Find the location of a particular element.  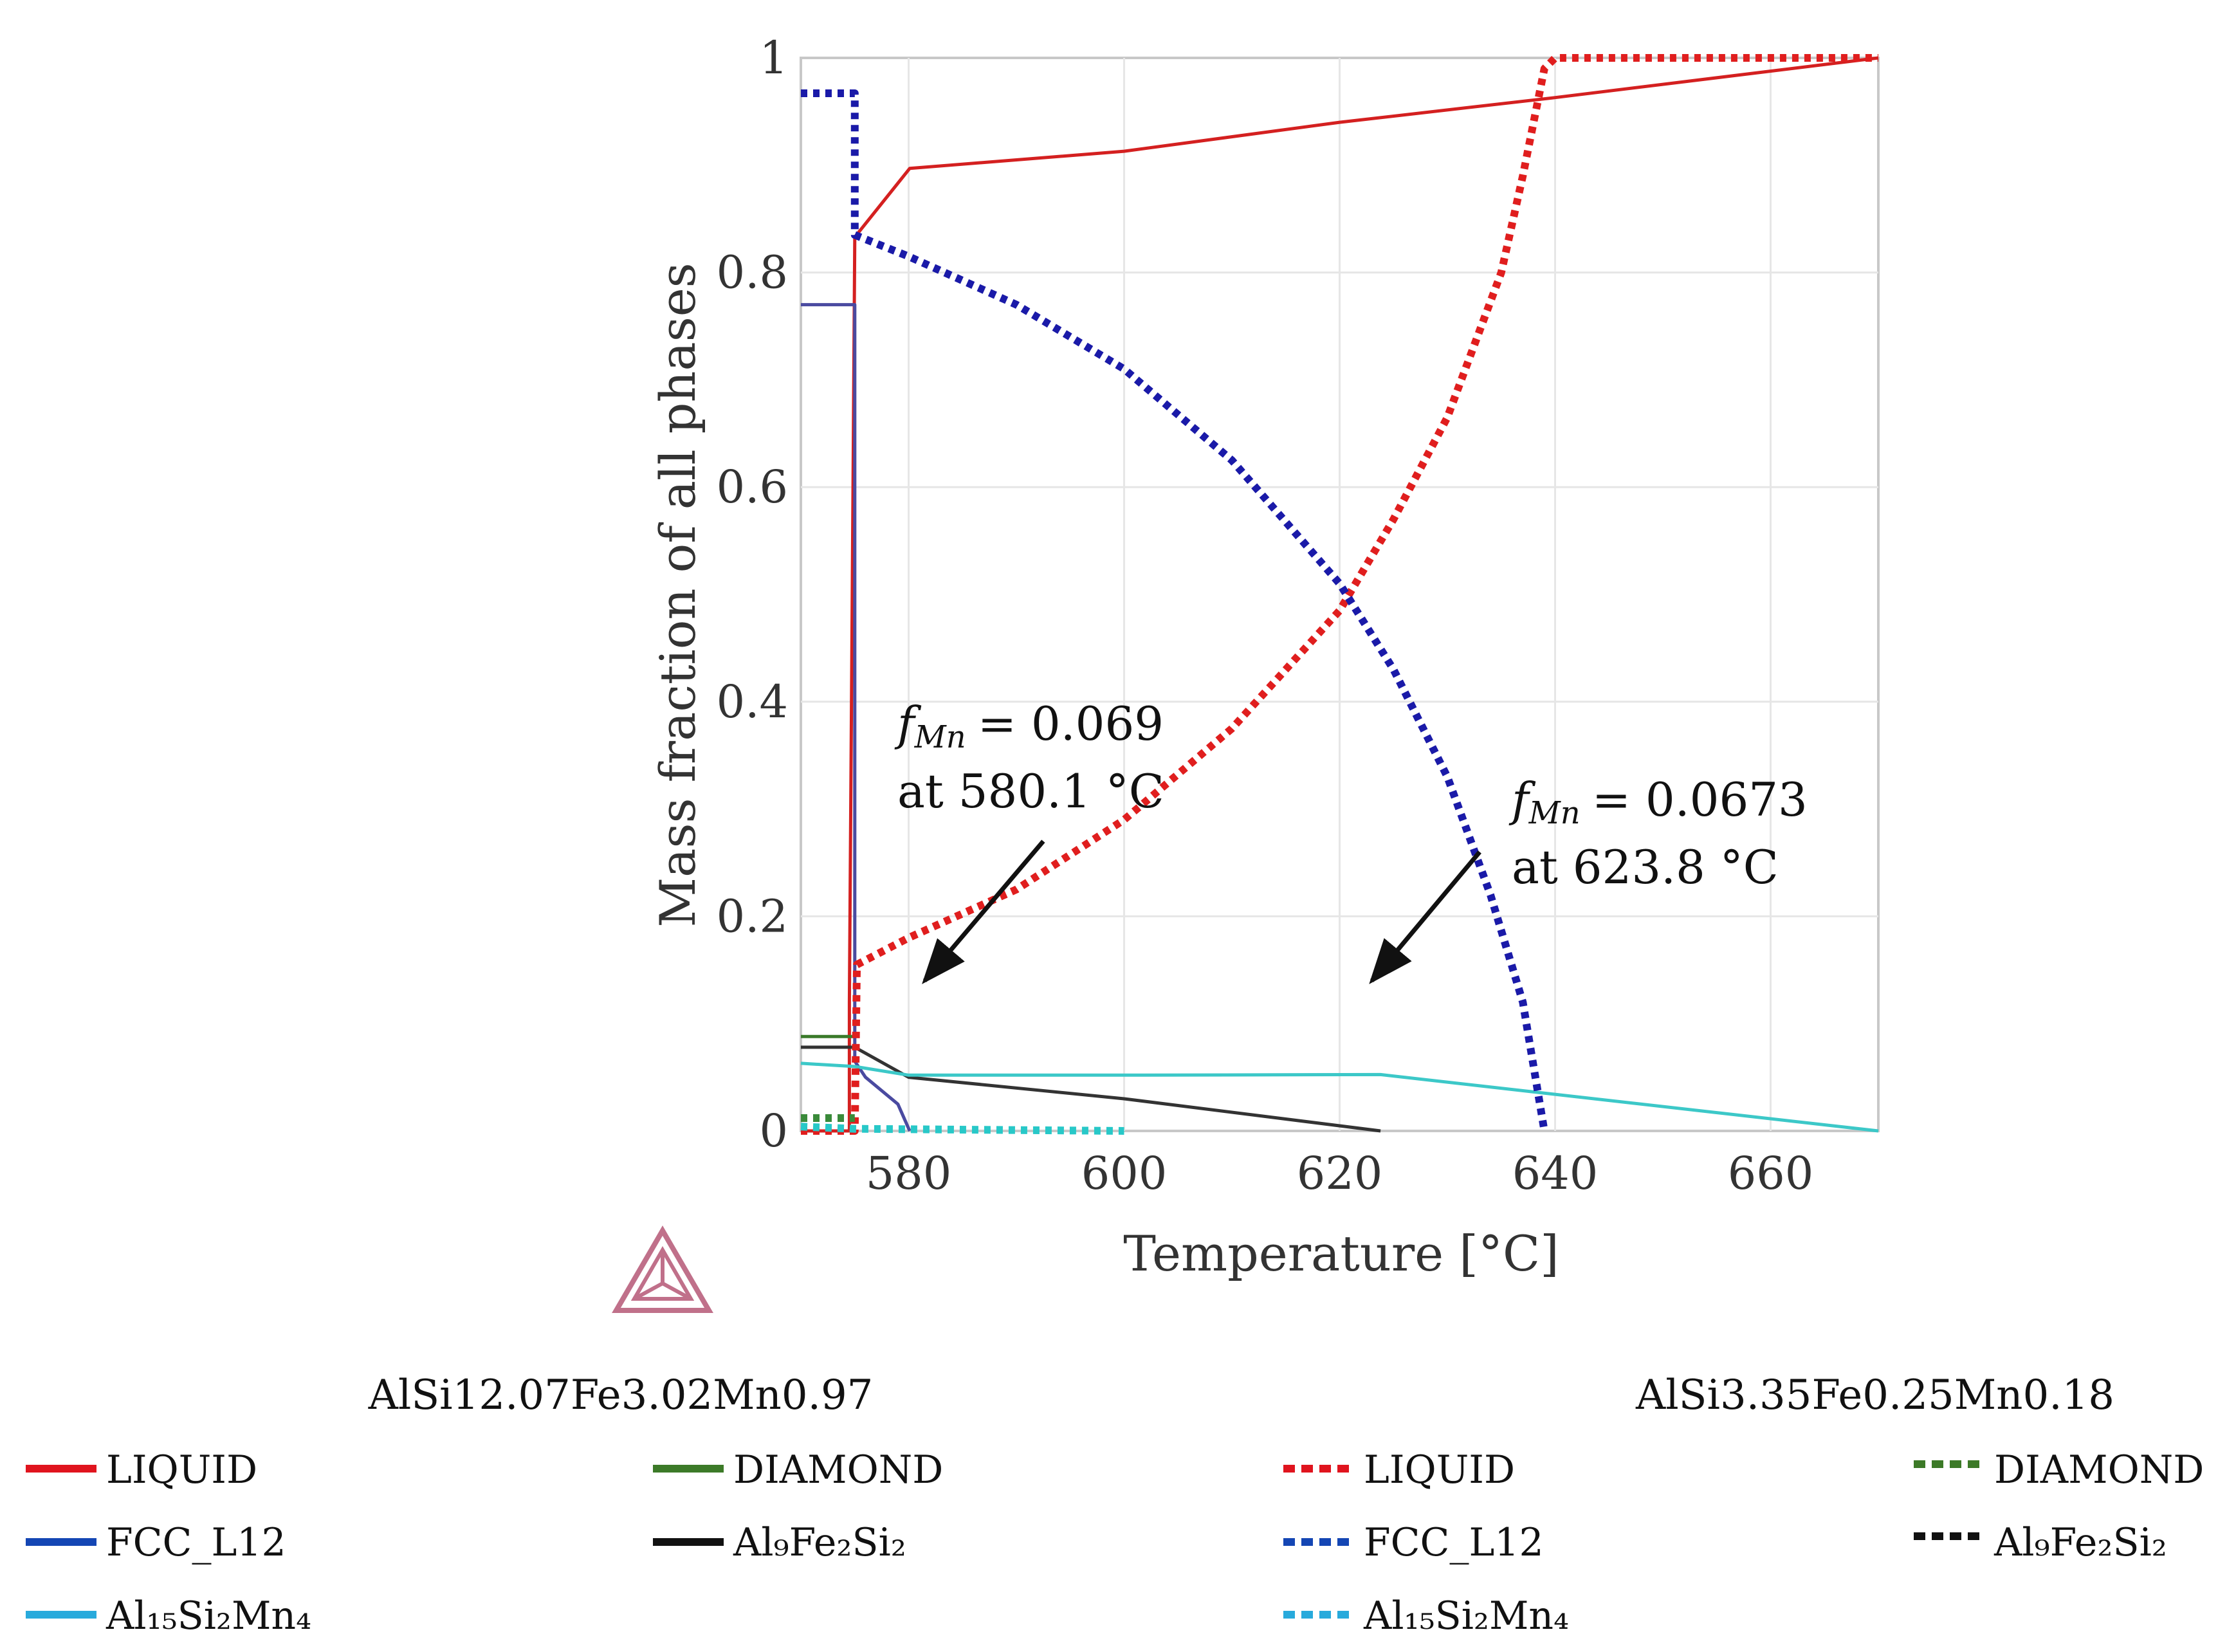

legend-label-right-al15si2mn4: Al₁₅Si₂Mn₄ is located at coordinates (1466, 1616).